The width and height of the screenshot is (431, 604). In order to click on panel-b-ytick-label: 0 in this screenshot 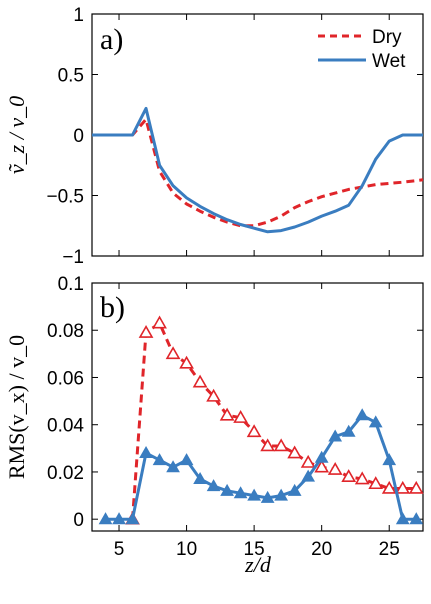, I will do `click(78, 520)`.